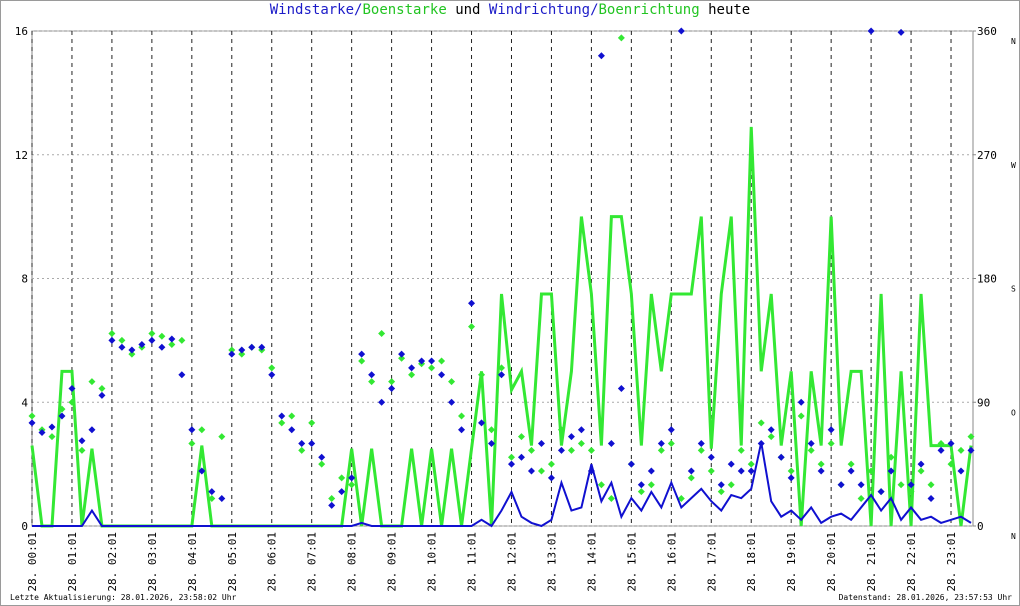  I want to click on y-tick-label: 16, so click(21, 31).